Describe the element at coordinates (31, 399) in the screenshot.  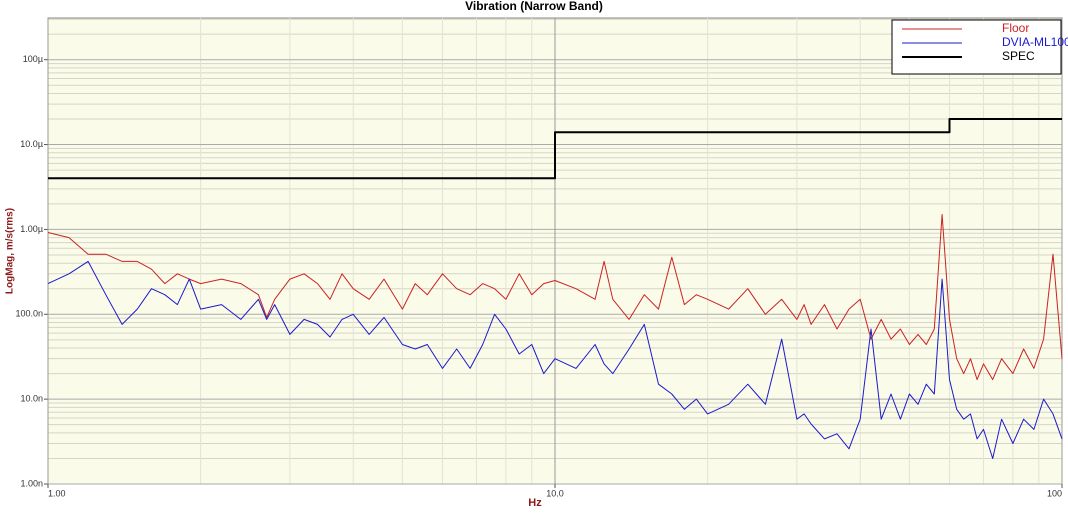
I see `y-tick-label: 10.0n` at that location.